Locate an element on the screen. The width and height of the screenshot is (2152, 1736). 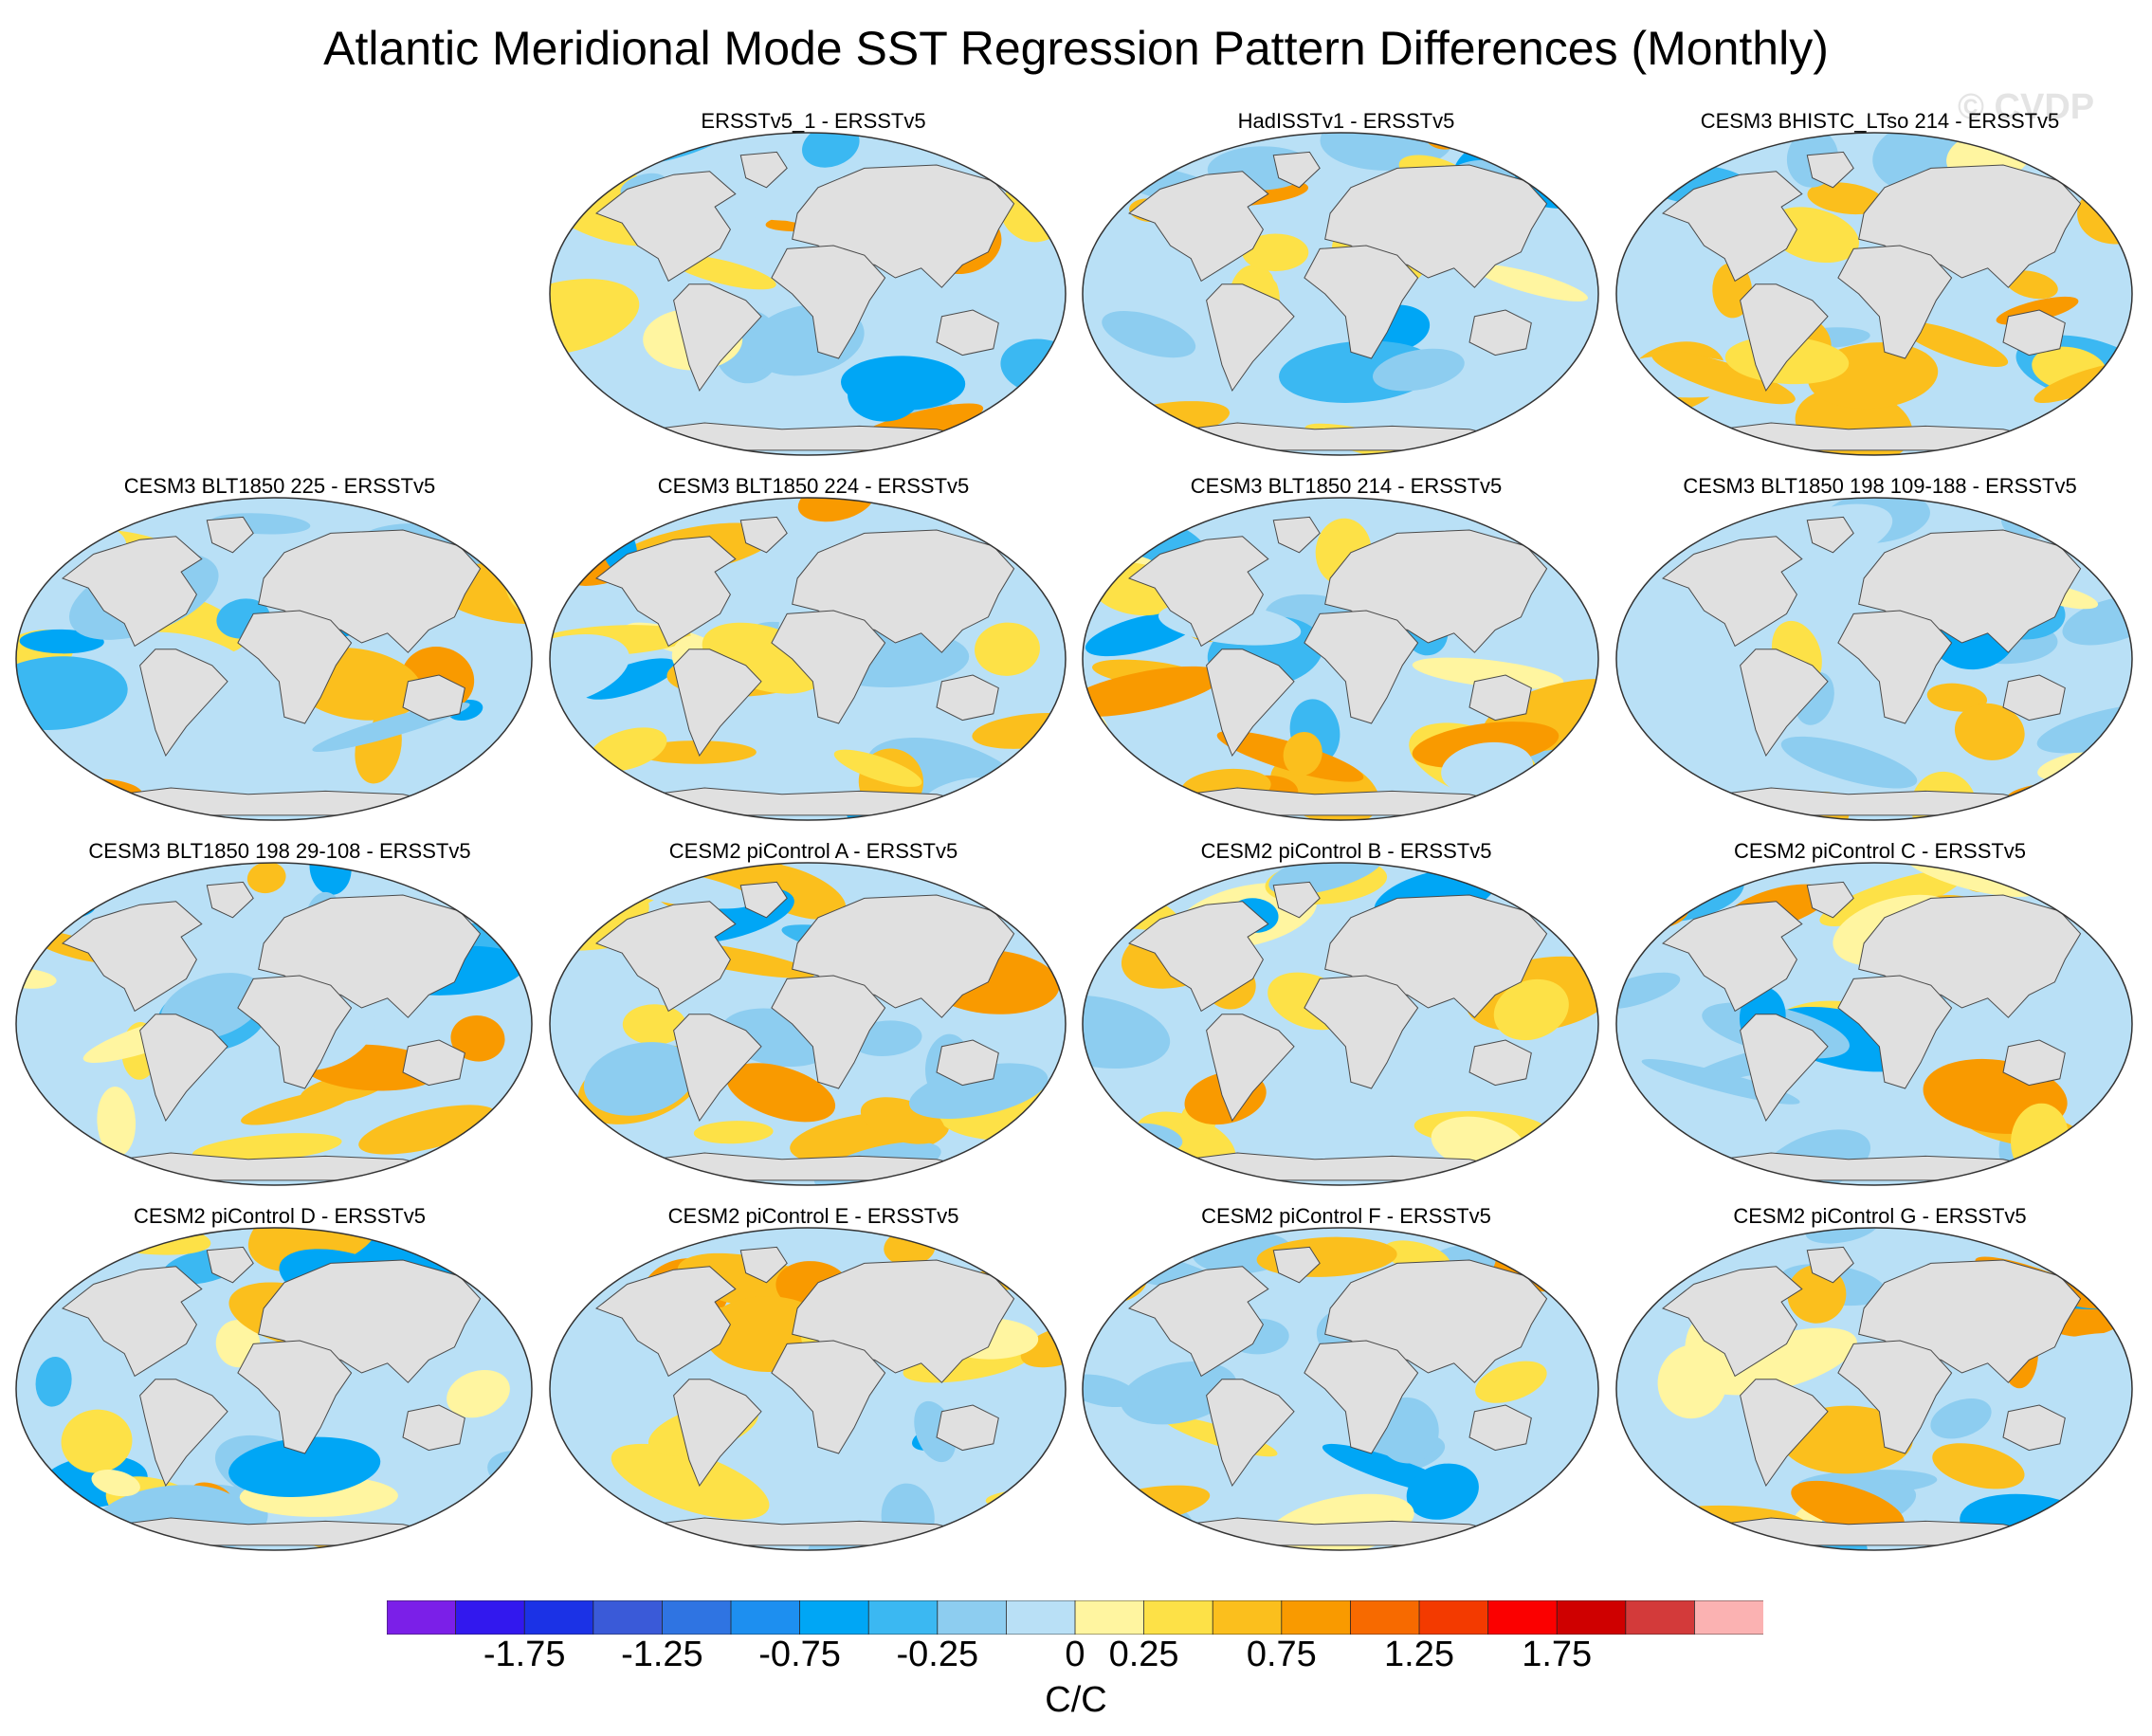
map-panel: CESM2 piControl D - ERSSTv5 is located at coordinates (280, 1389).